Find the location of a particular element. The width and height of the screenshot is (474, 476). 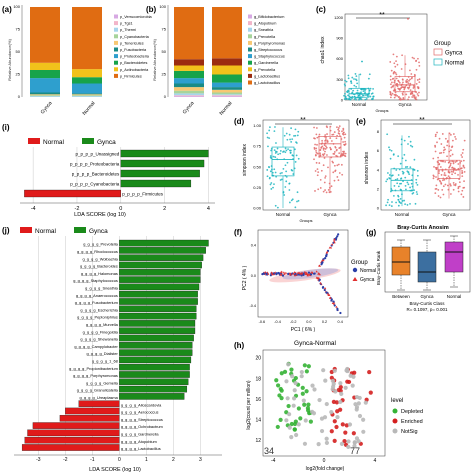

legend-label-9: p_Firmicutes is located at coordinates (131, 76).